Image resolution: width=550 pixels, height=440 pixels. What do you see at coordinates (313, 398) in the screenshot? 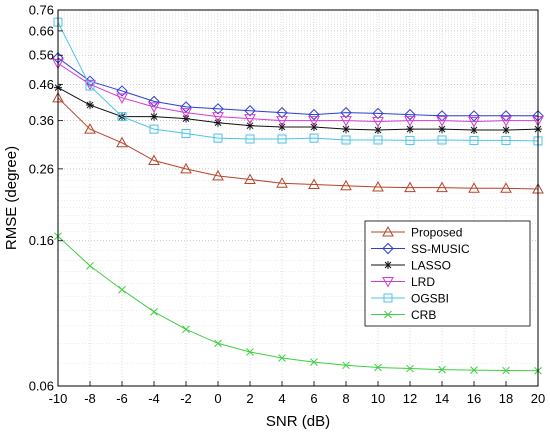
I see `x-tick-label: 6` at bounding box center [313, 398].